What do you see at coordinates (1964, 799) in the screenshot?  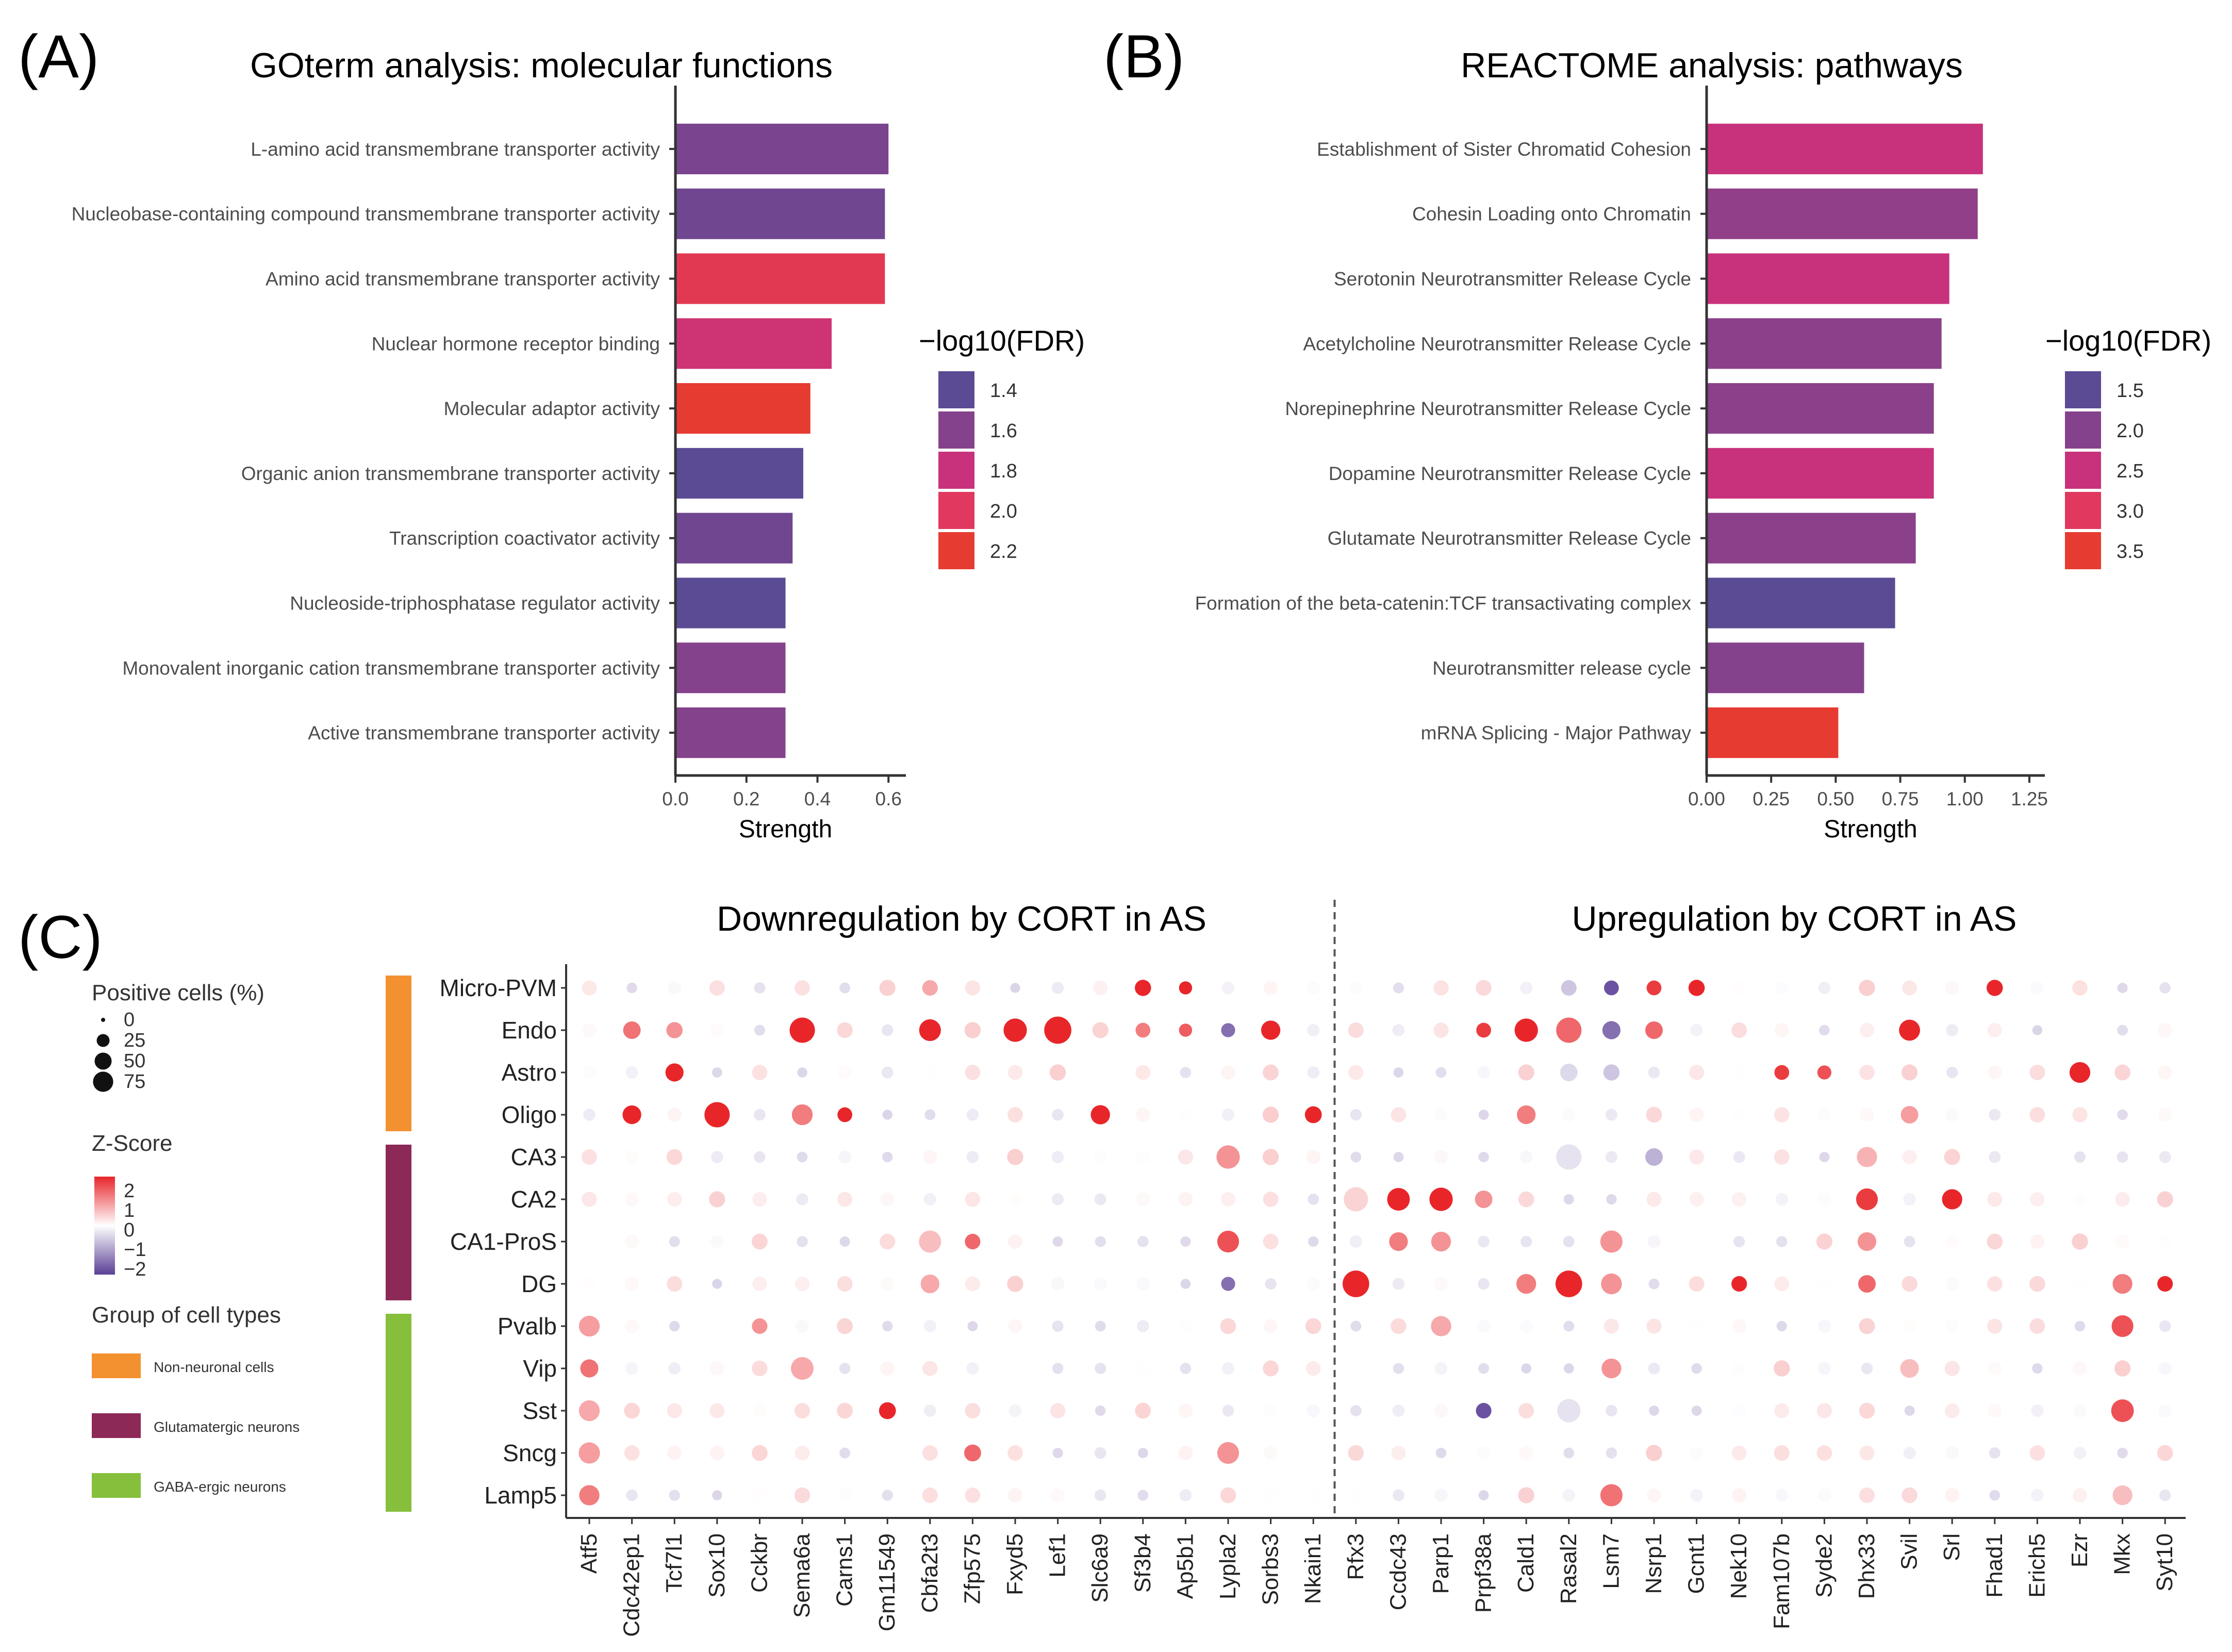 I see `x-tick-label: 1.00` at bounding box center [1964, 799].